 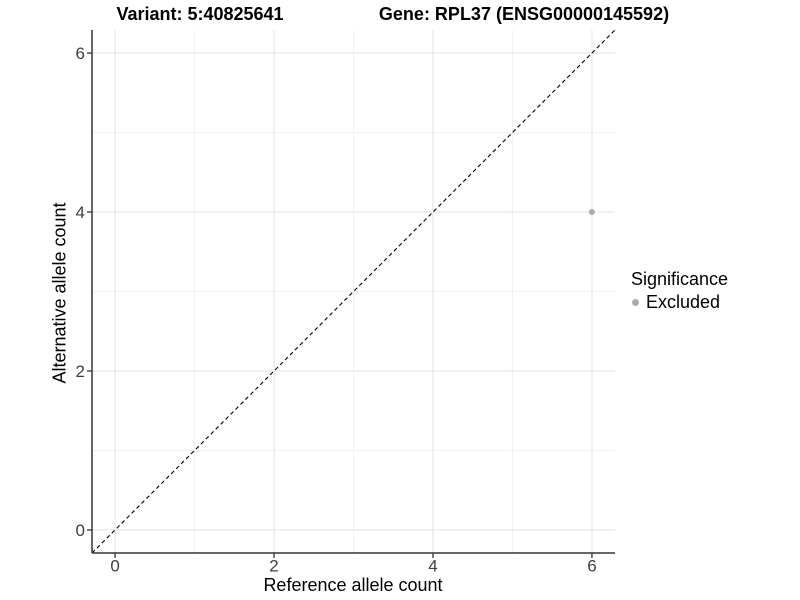 What do you see at coordinates (635, 302) in the screenshot?
I see `excluded-point-icon` at bounding box center [635, 302].